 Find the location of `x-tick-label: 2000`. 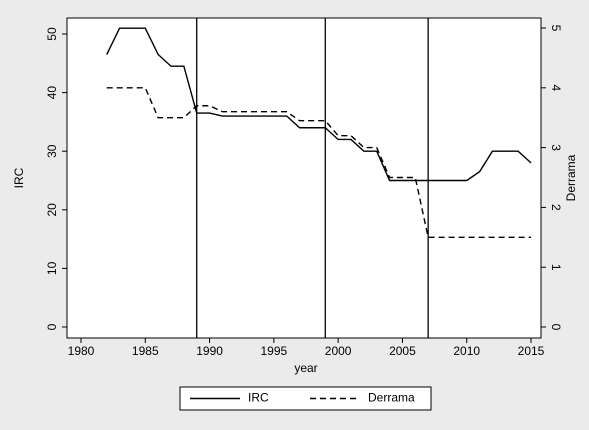

x-tick-label: 2000 is located at coordinates (338, 351).